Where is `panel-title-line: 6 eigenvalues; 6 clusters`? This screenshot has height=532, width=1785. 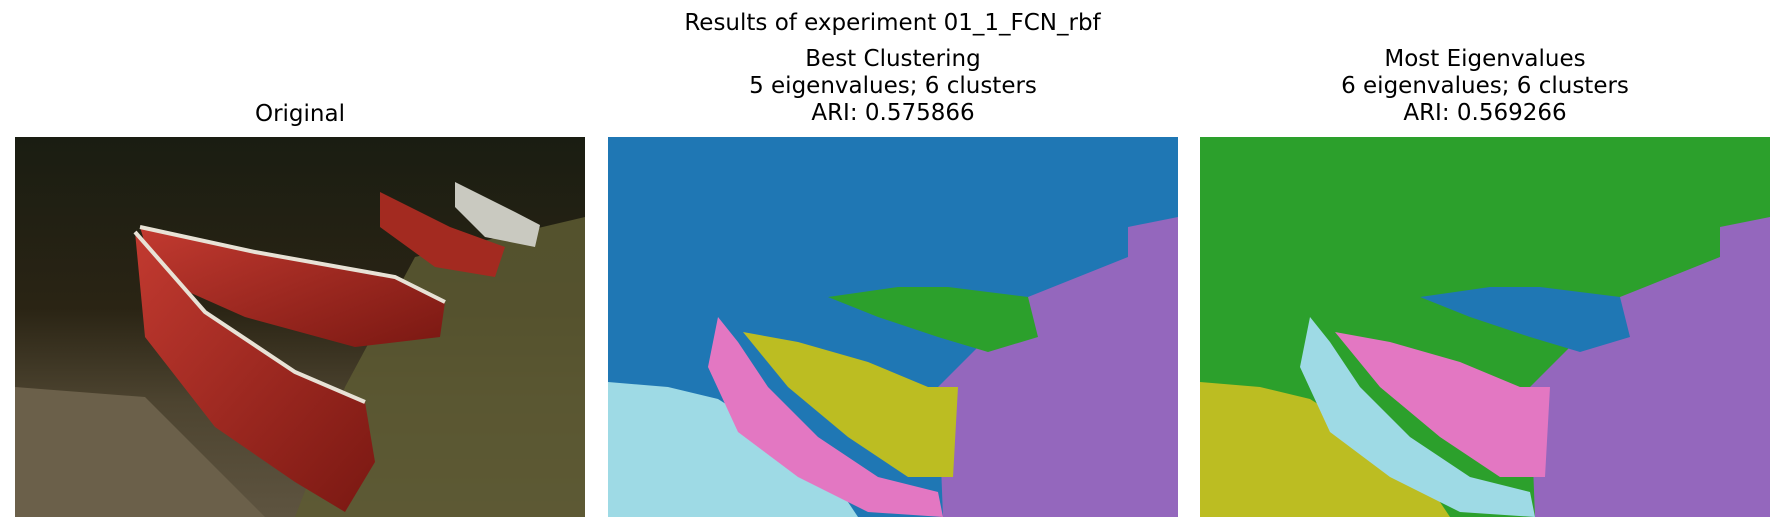
panel-title-line: 6 eigenvalues; 6 clusters is located at coordinates (1485, 86).